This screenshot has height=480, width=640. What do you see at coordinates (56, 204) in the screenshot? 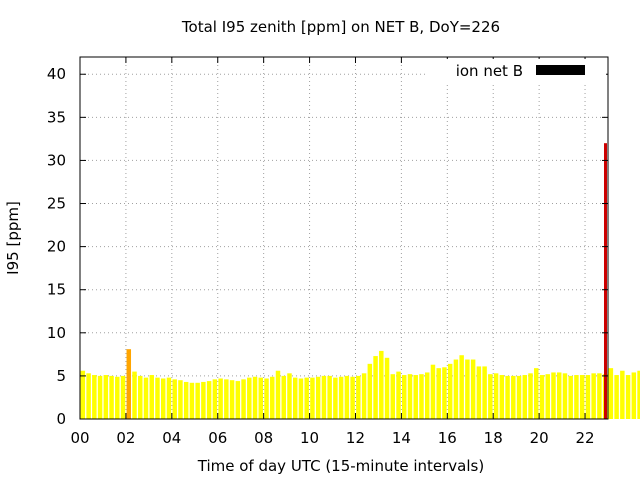
I see `y-tick-label: 25` at bounding box center [56, 204].